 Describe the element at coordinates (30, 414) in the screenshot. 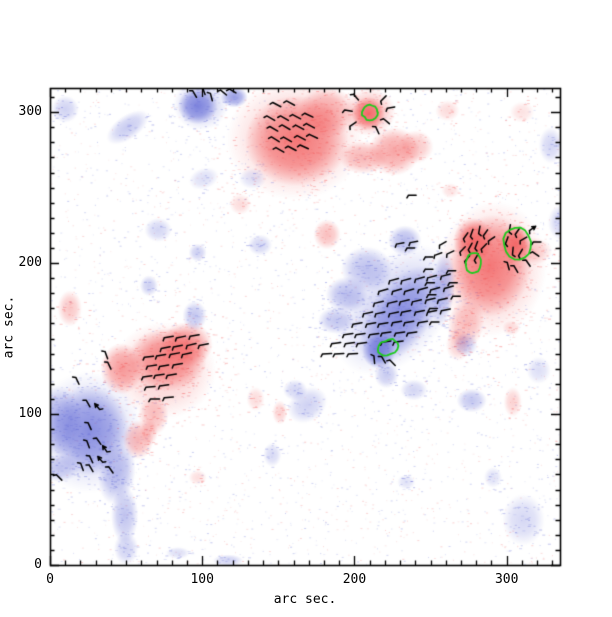

I see `y-tick-label: 100` at that location.